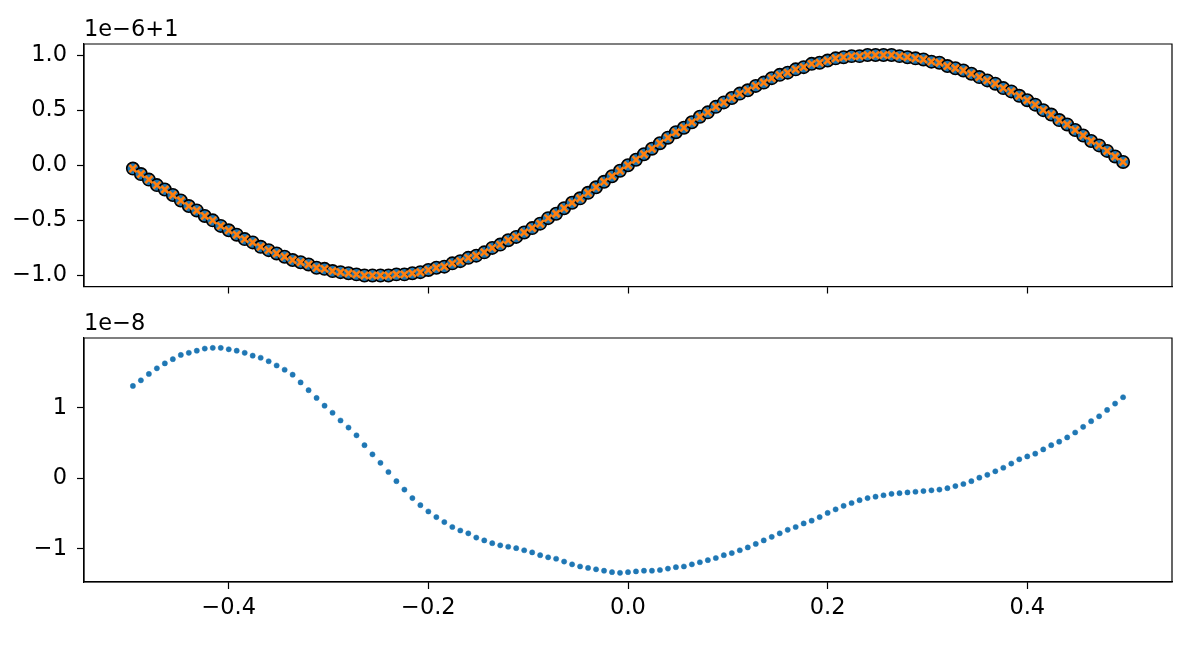 Image resolution: width=1187 pixels, height=655 pixels. What do you see at coordinates (827, 606) in the screenshot?
I see `x-tick-label: 0.2` at bounding box center [827, 606].